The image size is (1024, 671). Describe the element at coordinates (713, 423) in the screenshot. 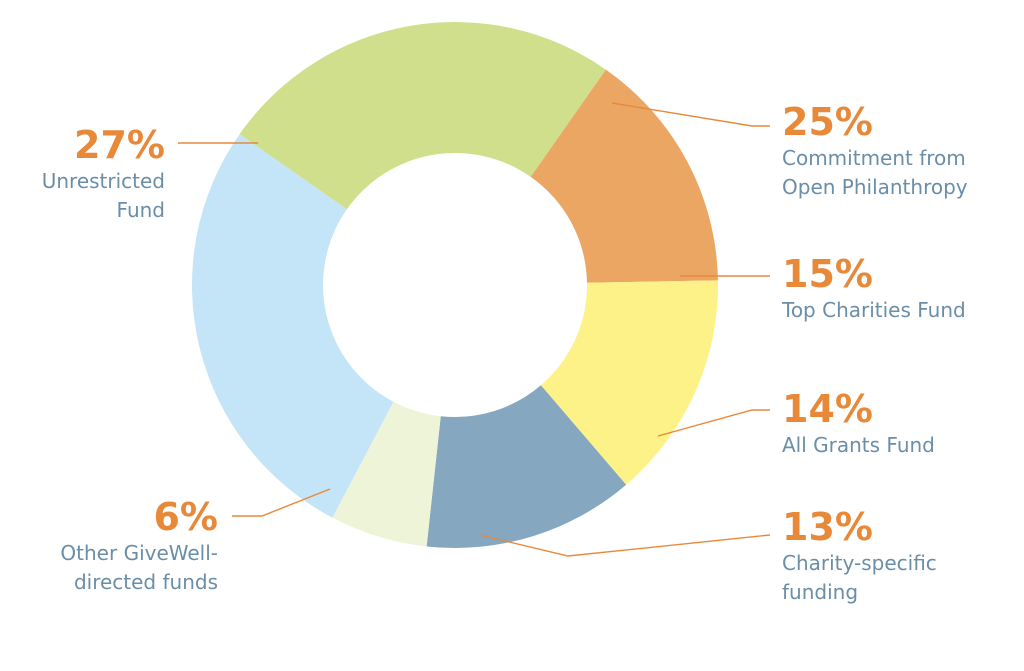

I see `leader-line-all-grants-fund` at that location.